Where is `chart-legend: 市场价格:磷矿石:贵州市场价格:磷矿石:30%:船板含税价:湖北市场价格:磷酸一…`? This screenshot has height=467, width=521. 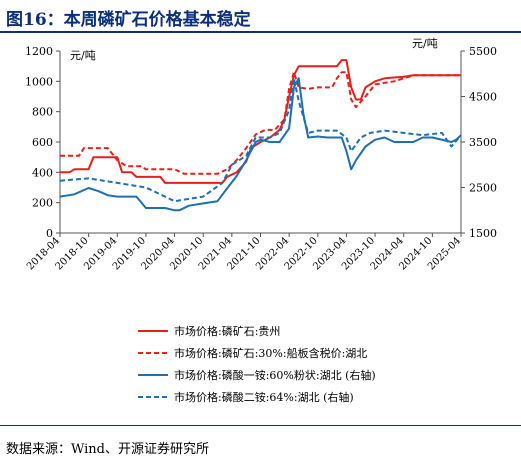
chart-legend: 市场价格:磷矿石:贵州市场价格:磷矿石:30%:船板含税价:湖北市场价格:磷酸一… is located at coordinates (257, 364).